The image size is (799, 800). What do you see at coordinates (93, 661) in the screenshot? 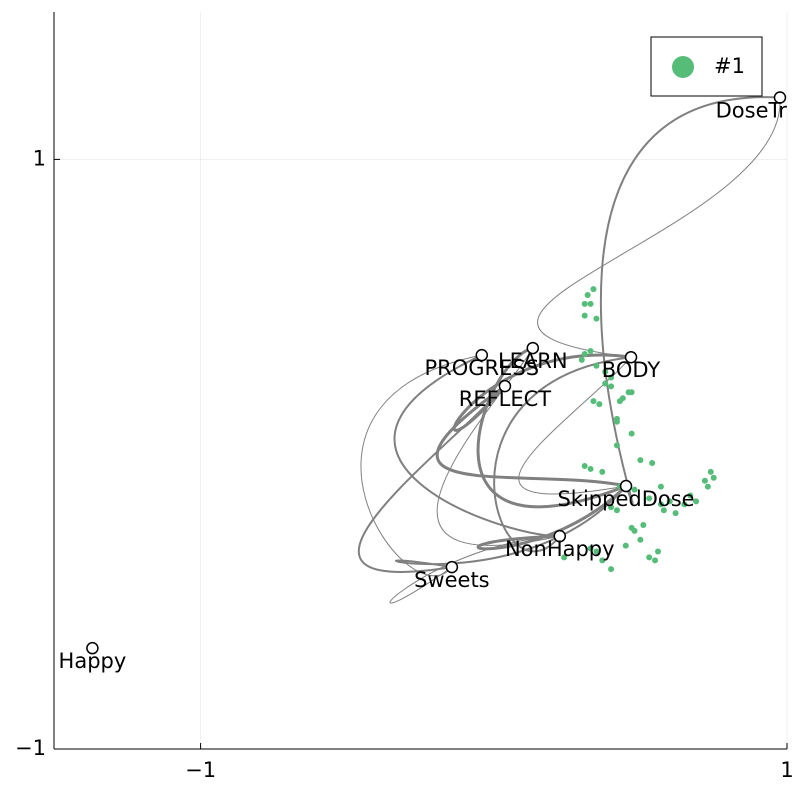
I see `node-label: Happy` at bounding box center [93, 661].